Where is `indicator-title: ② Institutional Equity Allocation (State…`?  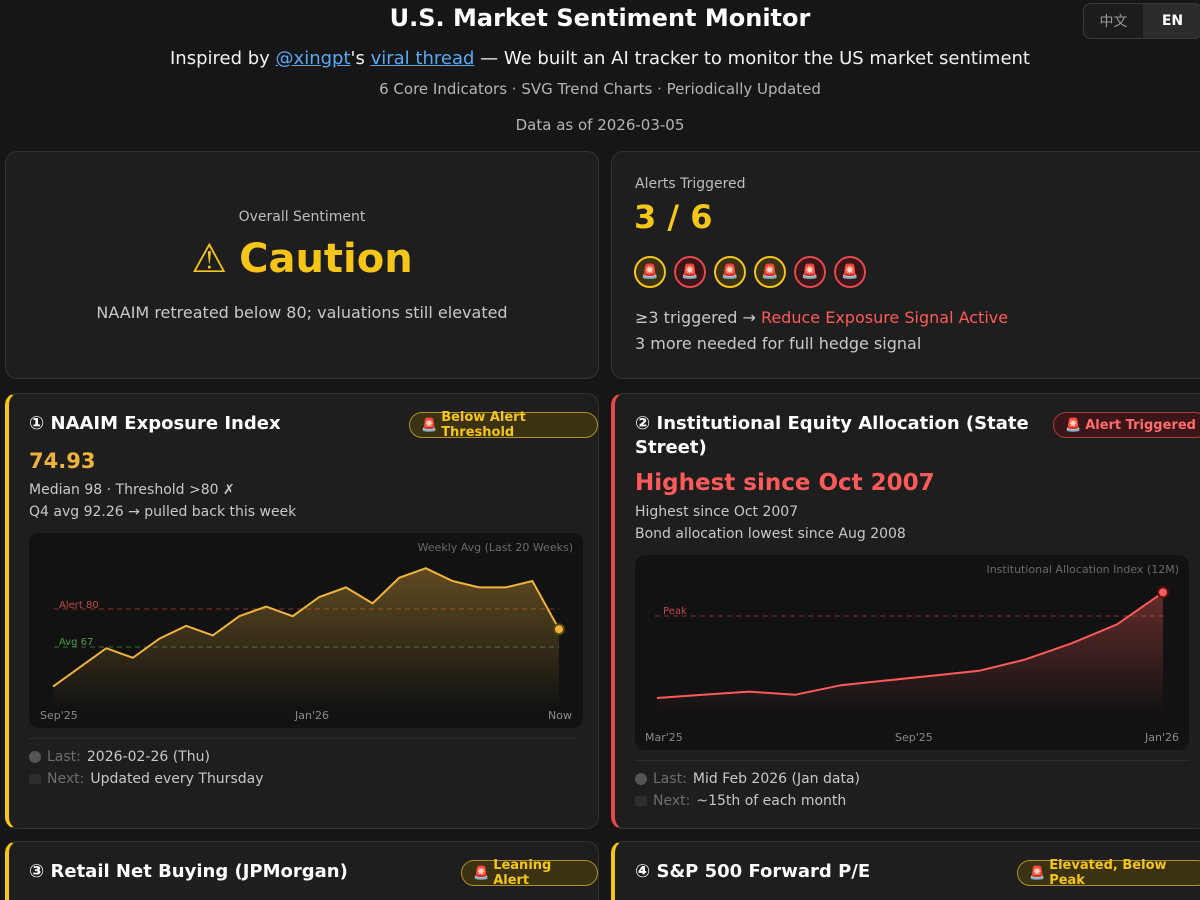 indicator-title: ② Institutional Equity Allocation (State… is located at coordinates (832, 435).